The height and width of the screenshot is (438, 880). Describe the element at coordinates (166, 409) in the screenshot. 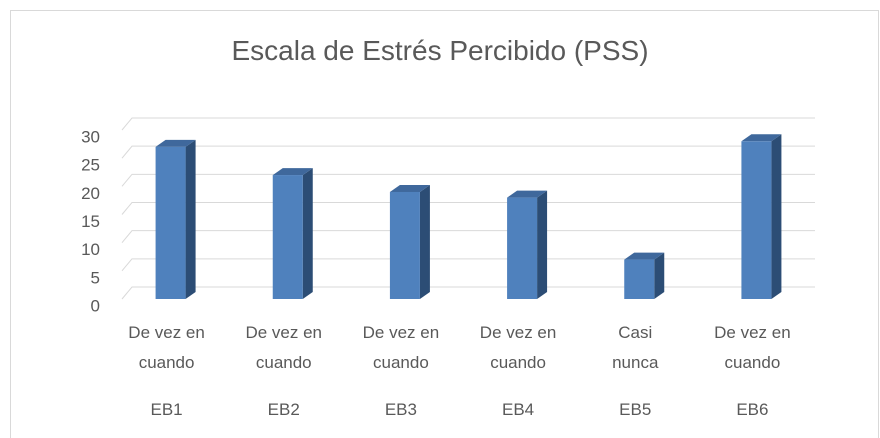

I see `x-tick-label: EB1` at that location.